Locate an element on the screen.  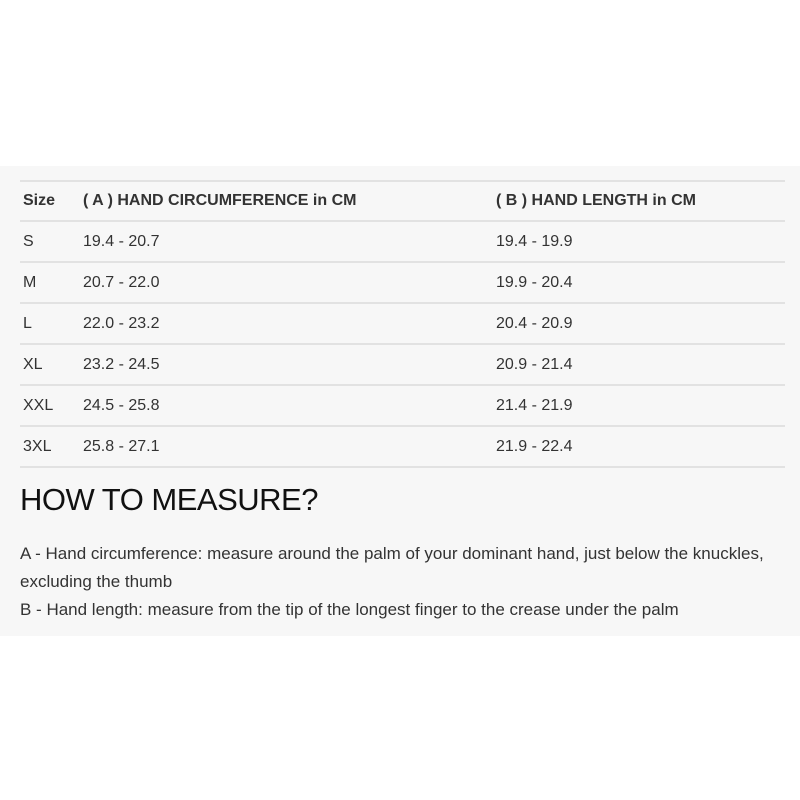
header-size: Size is located at coordinates (50, 201).